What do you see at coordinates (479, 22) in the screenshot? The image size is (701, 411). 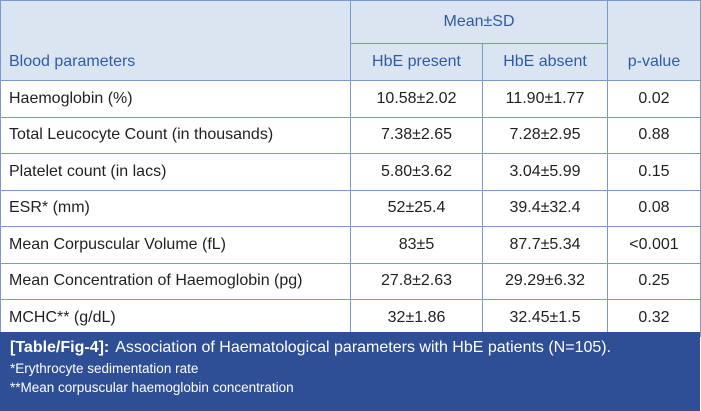 I see `group-header: Mean±SD` at bounding box center [479, 22].